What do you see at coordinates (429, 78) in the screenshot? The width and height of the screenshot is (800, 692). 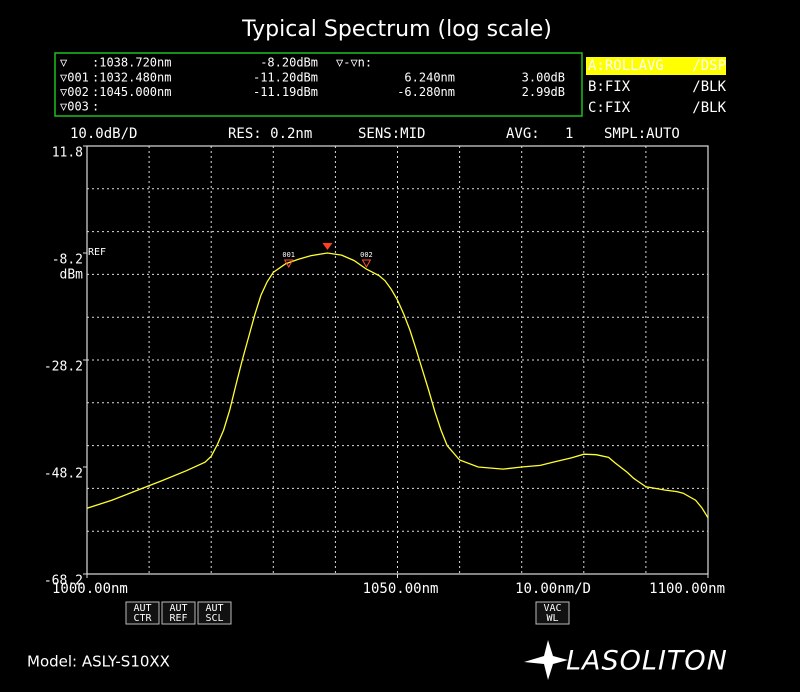 I see `info-delta: 6.240nm` at bounding box center [429, 78].